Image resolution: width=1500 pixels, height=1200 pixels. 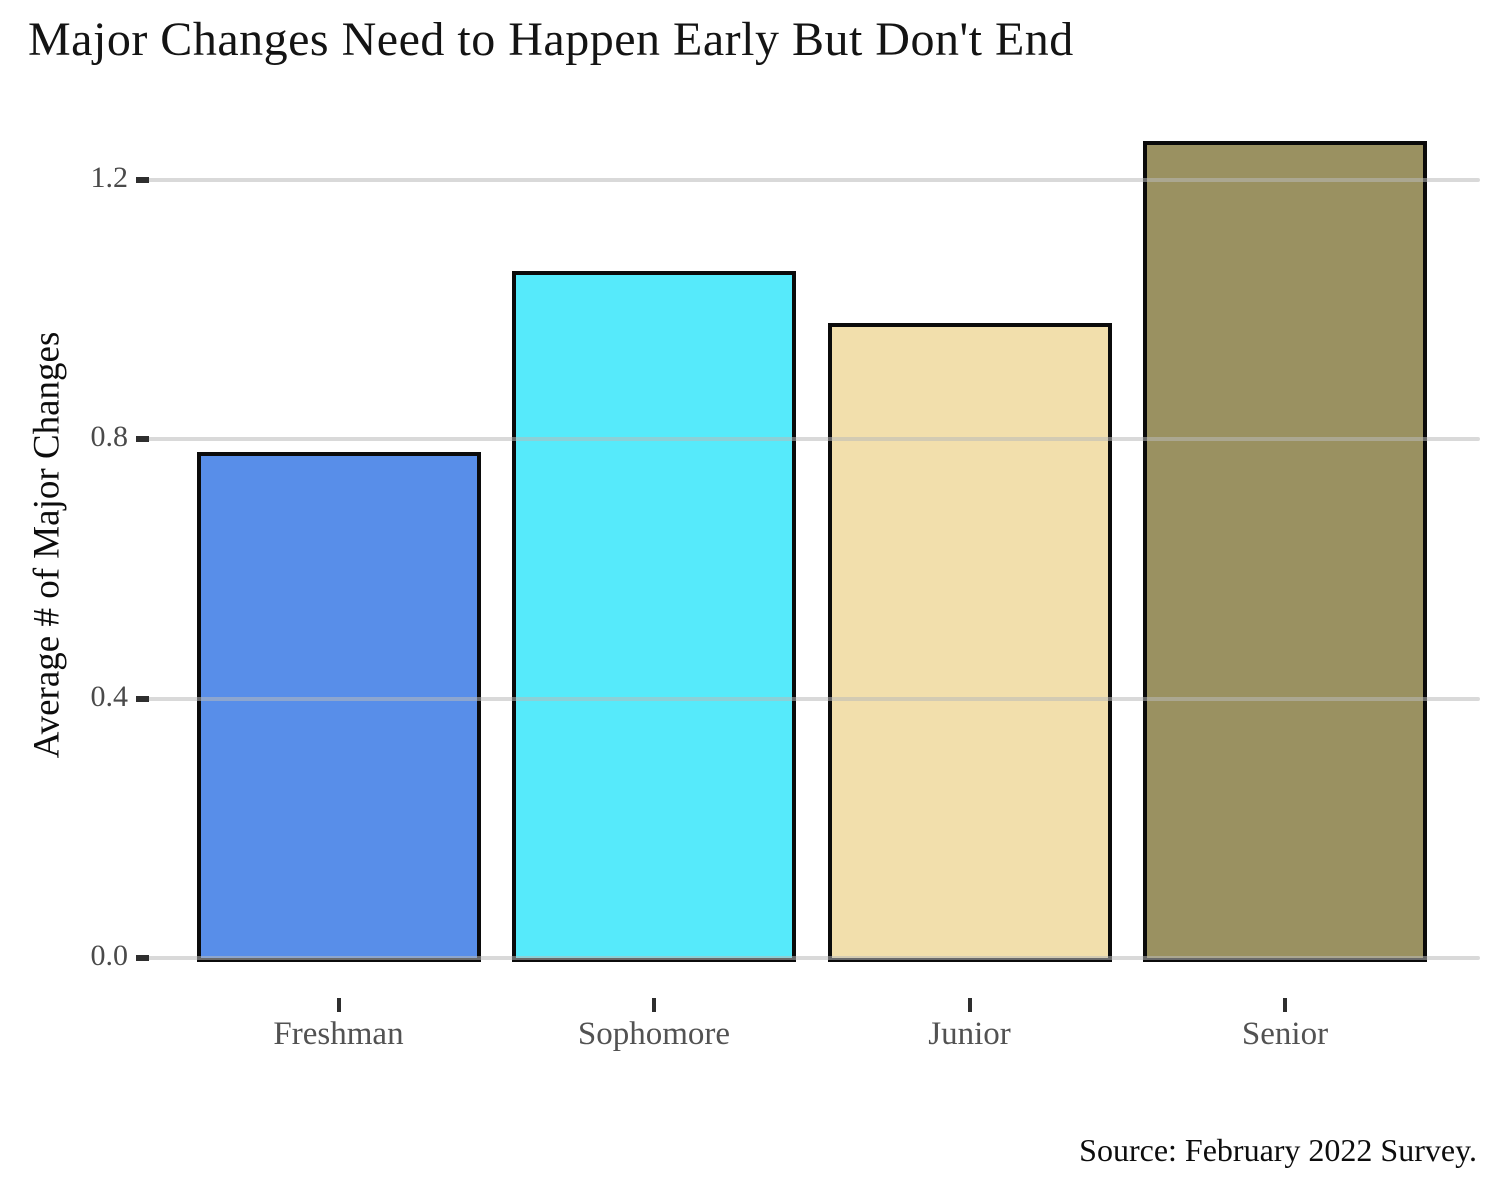 What do you see at coordinates (109, 955) in the screenshot?
I see `y-tick-label: 0.0` at bounding box center [109, 955].